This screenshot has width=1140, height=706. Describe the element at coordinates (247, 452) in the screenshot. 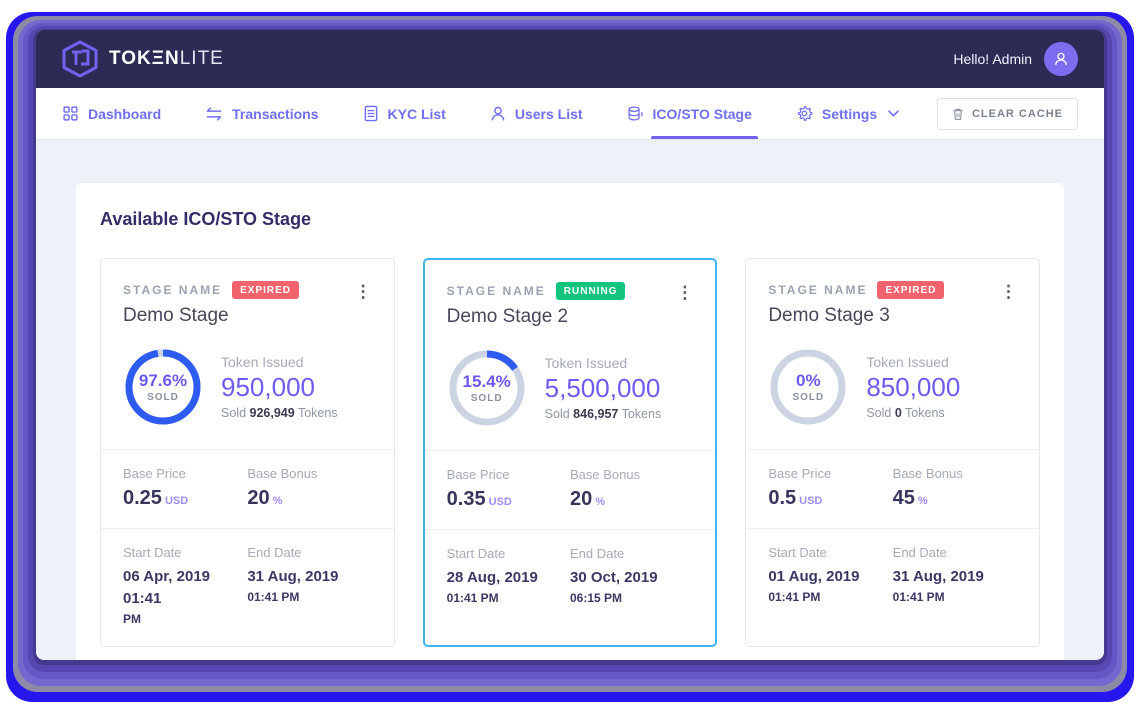

I see `stage-card: STAGE NAME EXPIRED ⋮ Demo Stage` at that location.